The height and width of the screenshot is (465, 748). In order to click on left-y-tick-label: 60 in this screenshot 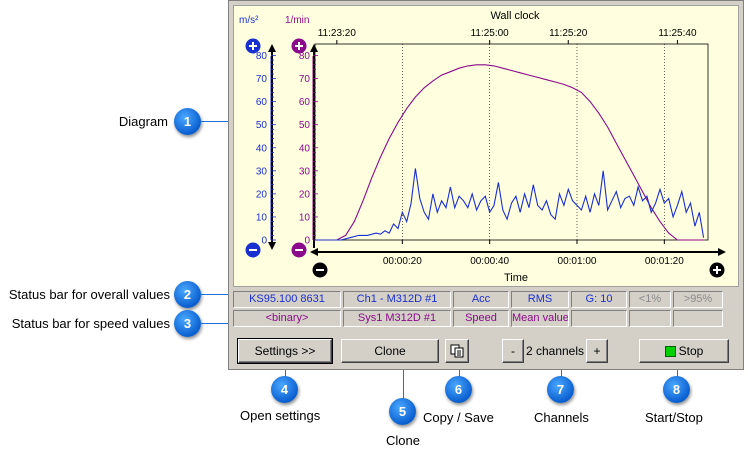, I will do `click(262, 102)`.